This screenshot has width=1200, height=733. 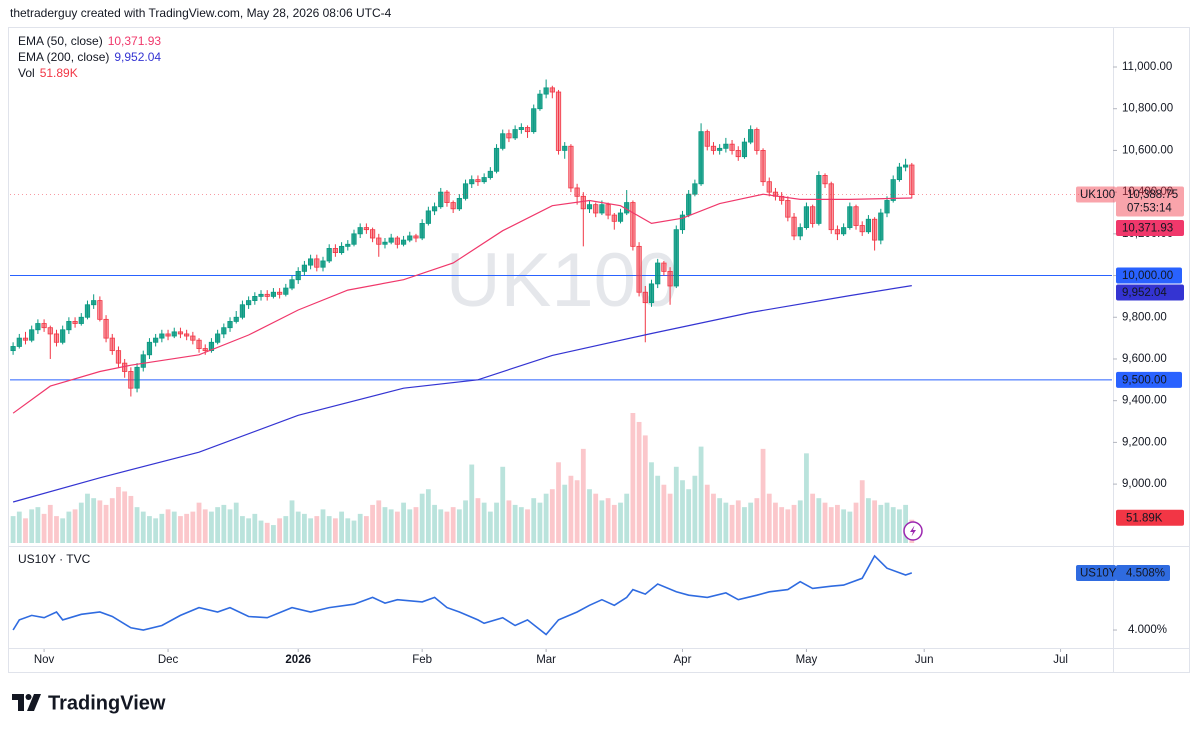 I want to click on y-tick-label: 10,600.00, so click(x=1147, y=150).